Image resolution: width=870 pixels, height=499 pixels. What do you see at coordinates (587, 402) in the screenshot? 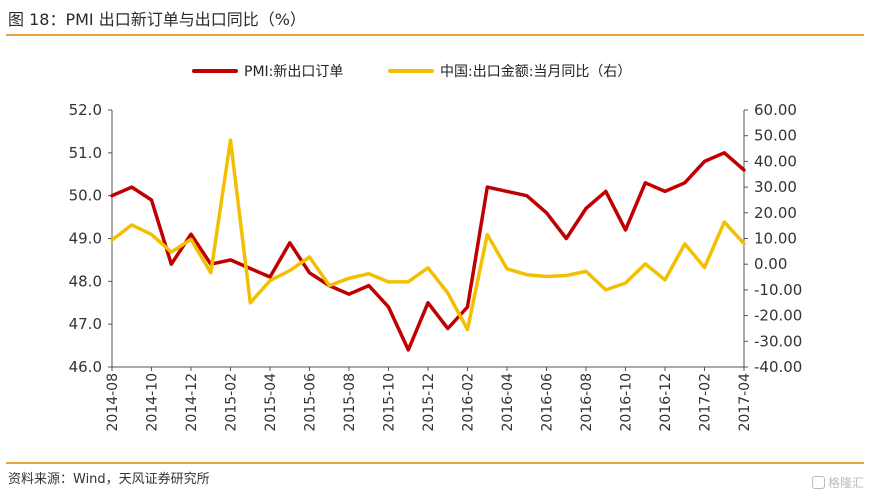
I see `x-tick-label: 2016-08` at bounding box center [587, 402].